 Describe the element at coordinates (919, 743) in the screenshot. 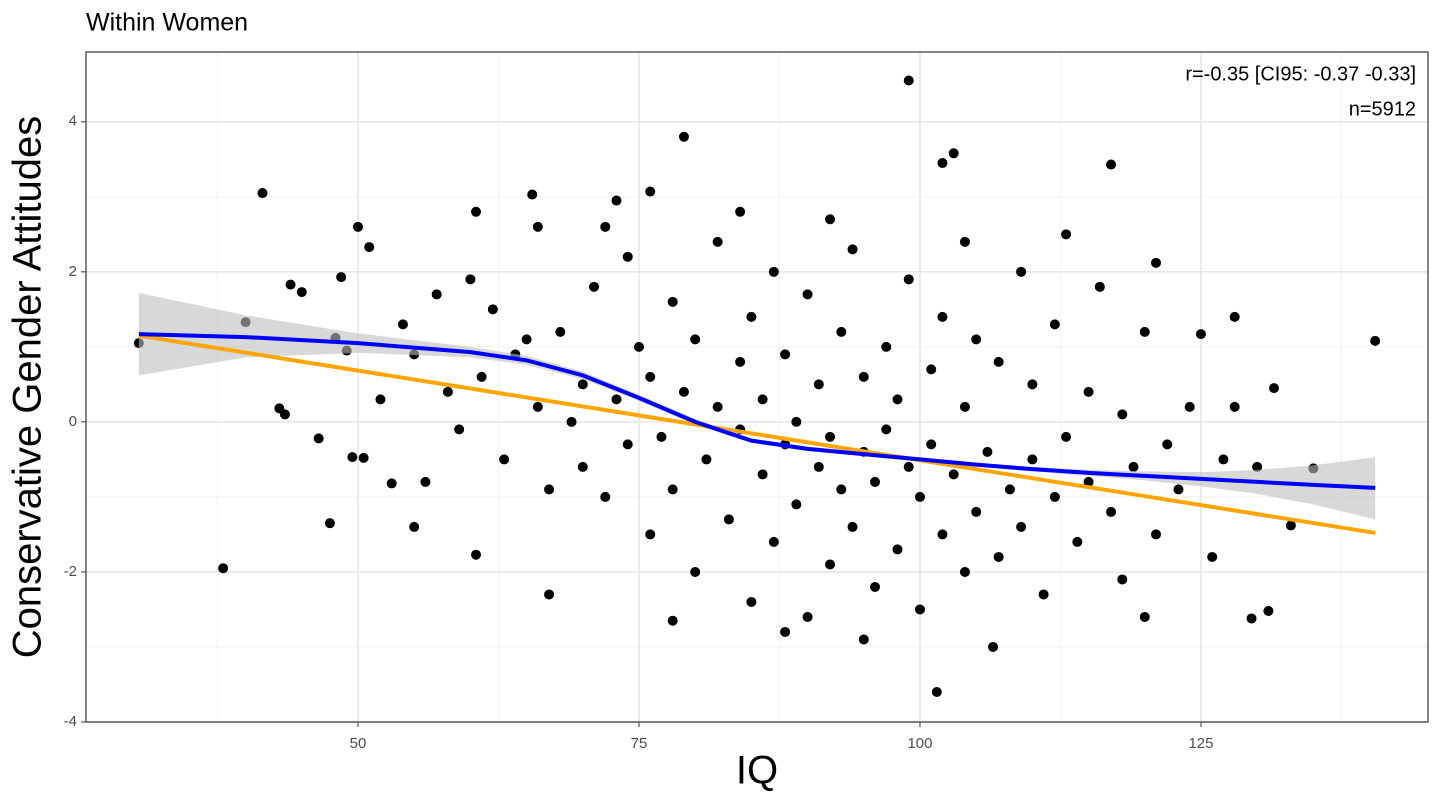

I see `x-tick-label: 100` at that location.